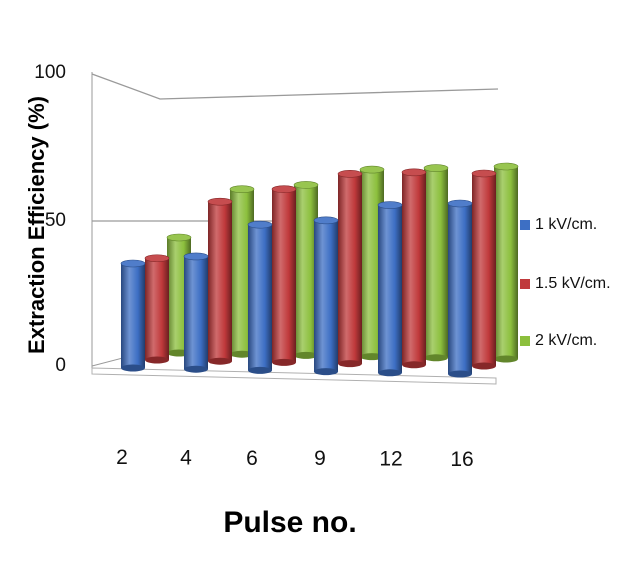 The image size is (625, 562). Describe the element at coordinates (252, 458) in the screenshot. I see `x-tick-label: 6` at that location.